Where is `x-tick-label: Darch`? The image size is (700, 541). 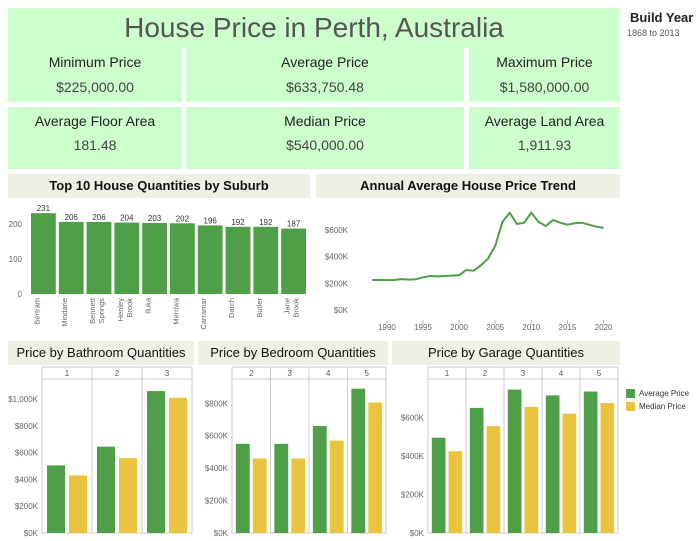
x-tick-label: Darch is located at coordinates (231, 308).